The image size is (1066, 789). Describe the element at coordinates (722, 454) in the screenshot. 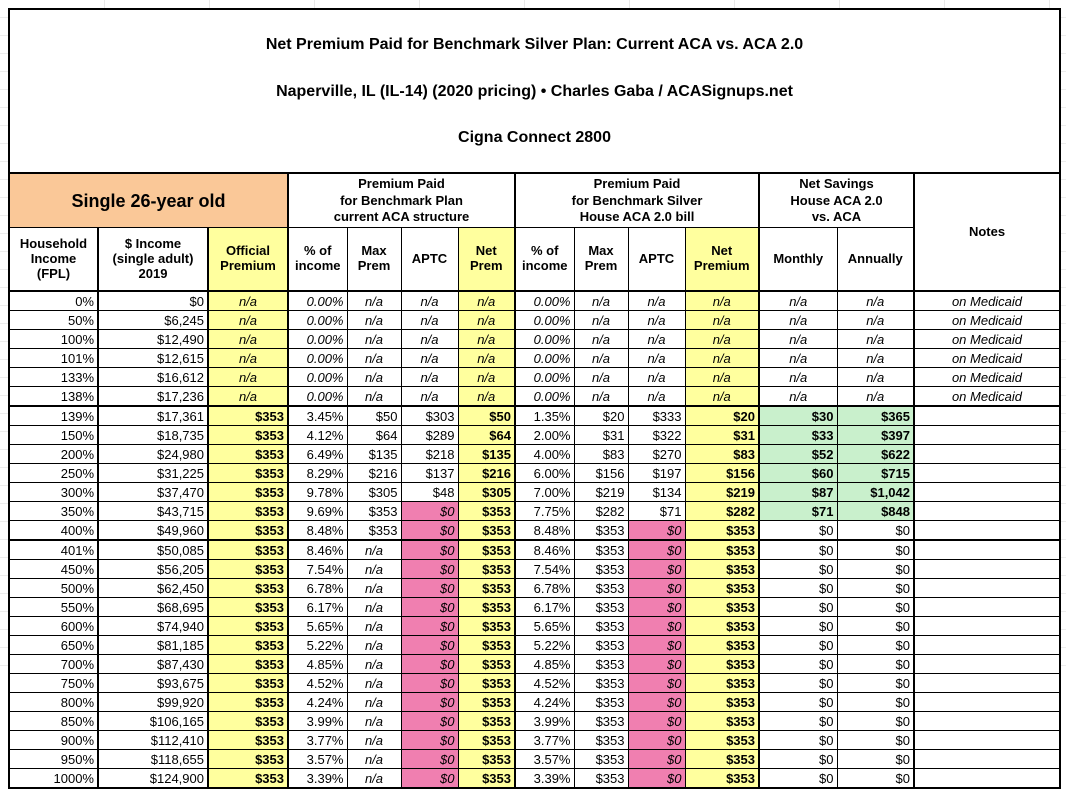

I see `cell-aca2-net-premium: $83` at that location.